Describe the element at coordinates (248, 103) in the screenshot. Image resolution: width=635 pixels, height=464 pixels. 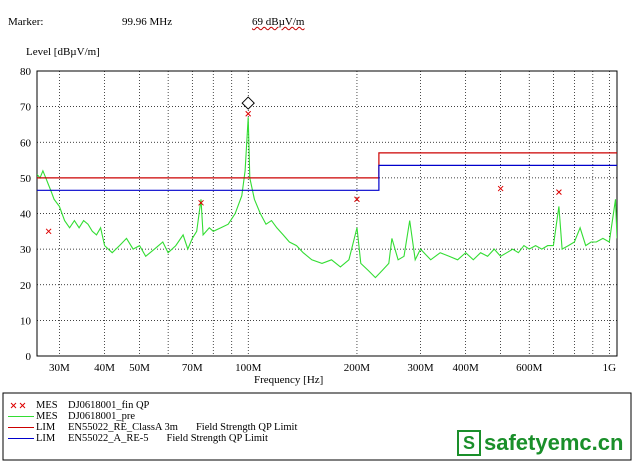
I see `marker-diamond-icon` at that location.